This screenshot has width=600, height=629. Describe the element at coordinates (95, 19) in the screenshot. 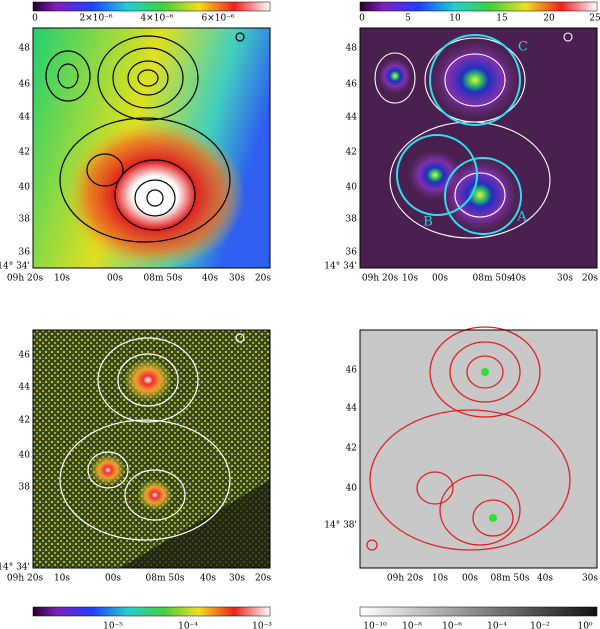

I see `colorbar-label: 2×10⁻⁶` at that location.